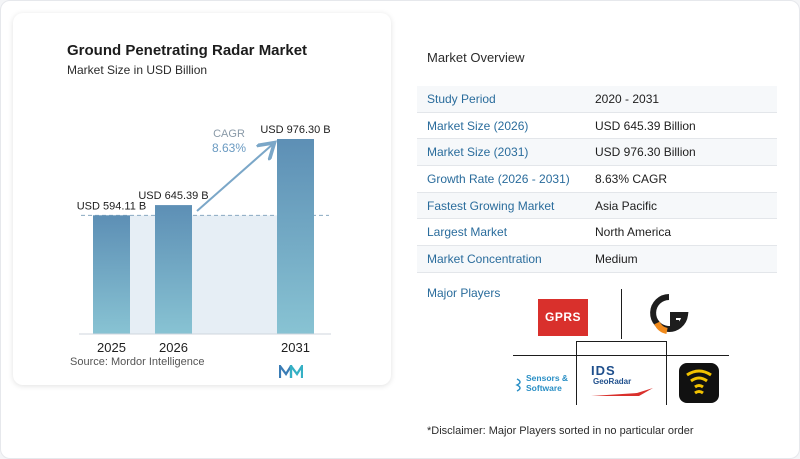 This screenshot has width=800, height=459. Describe the element at coordinates (467, 232) in the screenshot. I see `overview-label: Largest Market` at that location.